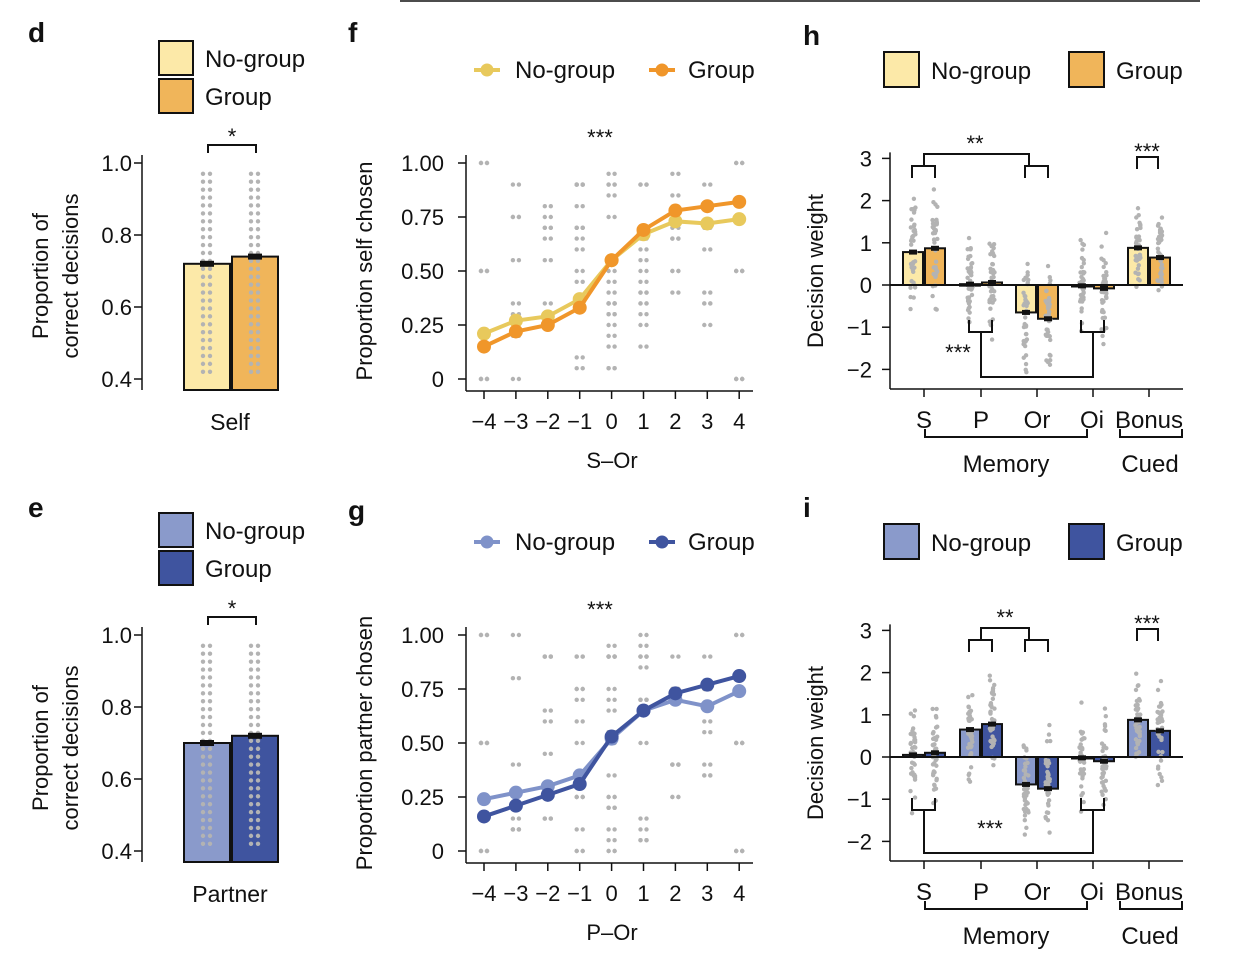  I want to click on group-label-memory: Memory, so click(1006, 464).